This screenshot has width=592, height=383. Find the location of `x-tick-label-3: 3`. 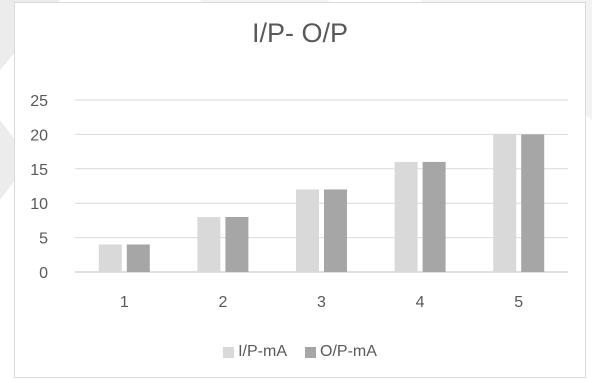

x-tick-label-3: 3 is located at coordinates (321, 302).